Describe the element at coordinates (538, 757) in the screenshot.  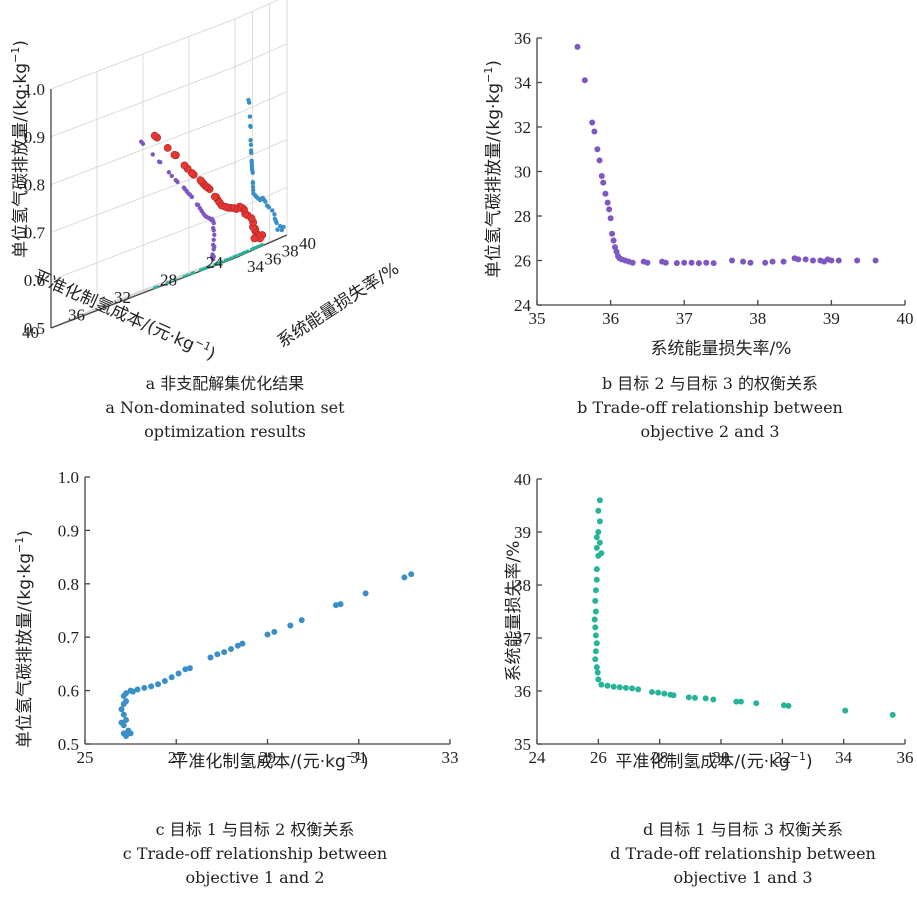
I see `panel-d-xtick-label: 24` at that location.